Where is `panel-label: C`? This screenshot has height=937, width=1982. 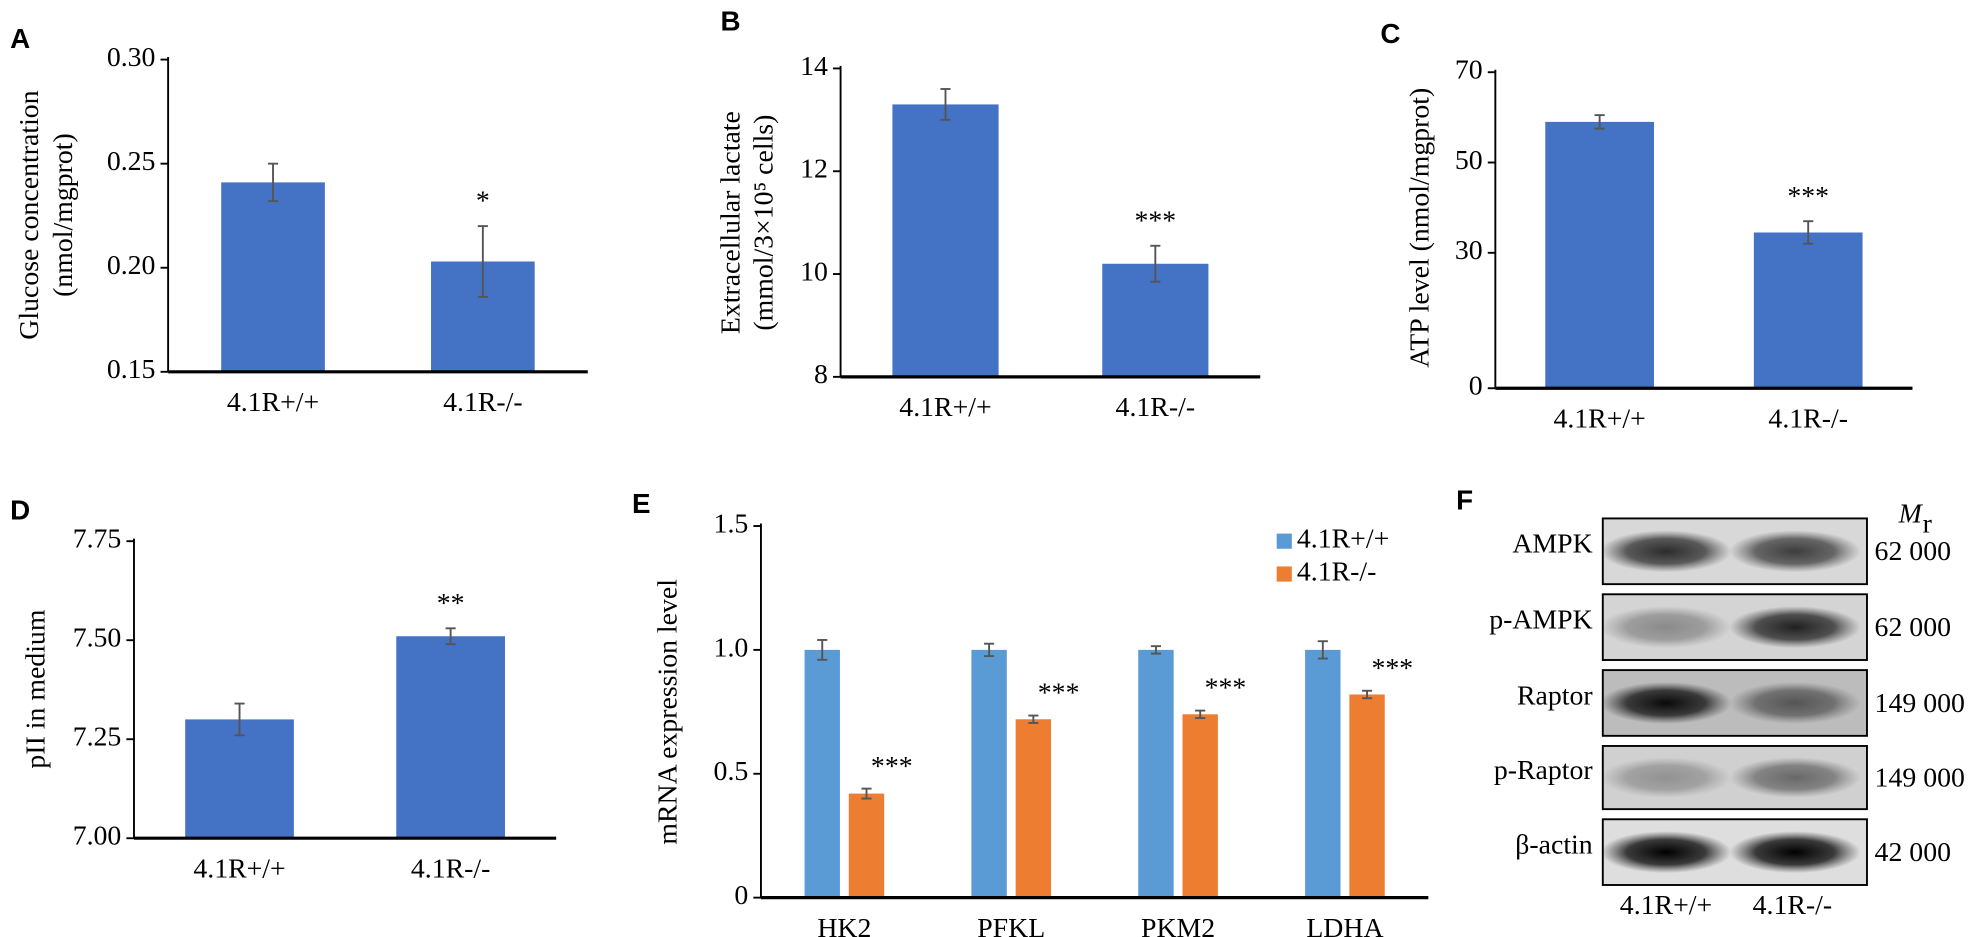
panel-label: C is located at coordinates (1390, 33).